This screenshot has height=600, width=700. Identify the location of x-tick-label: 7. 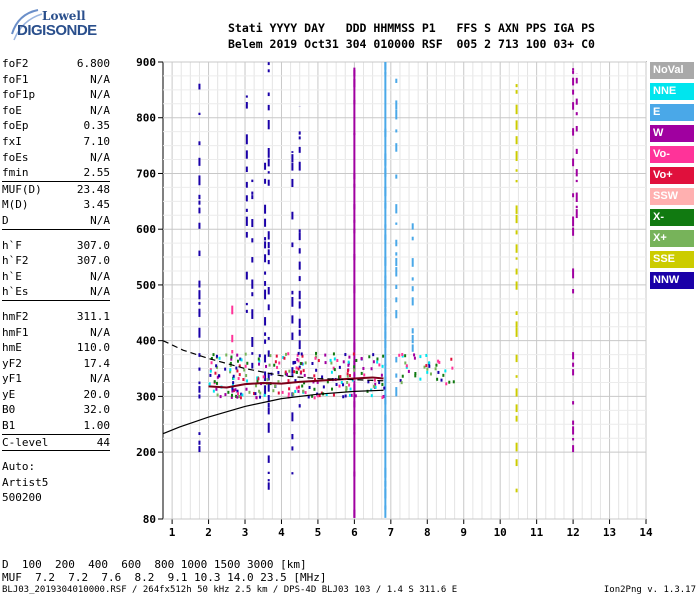
(391, 532).